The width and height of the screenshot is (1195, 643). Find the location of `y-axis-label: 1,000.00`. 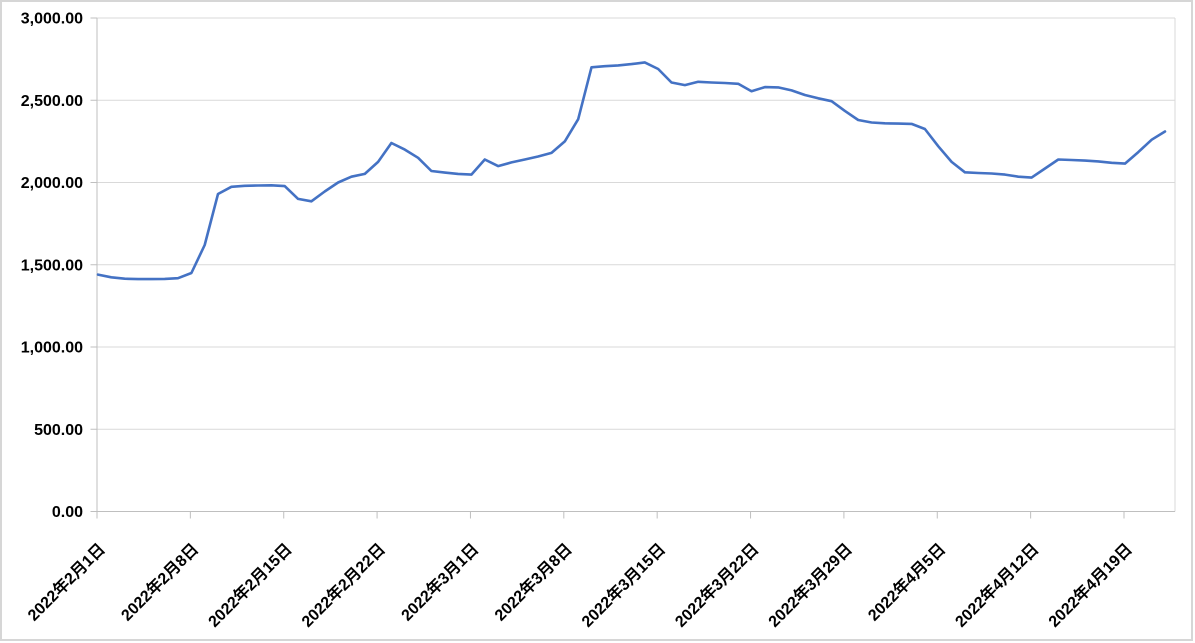

y-axis-label: 1,000.00 is located at coordinates (52, 348).